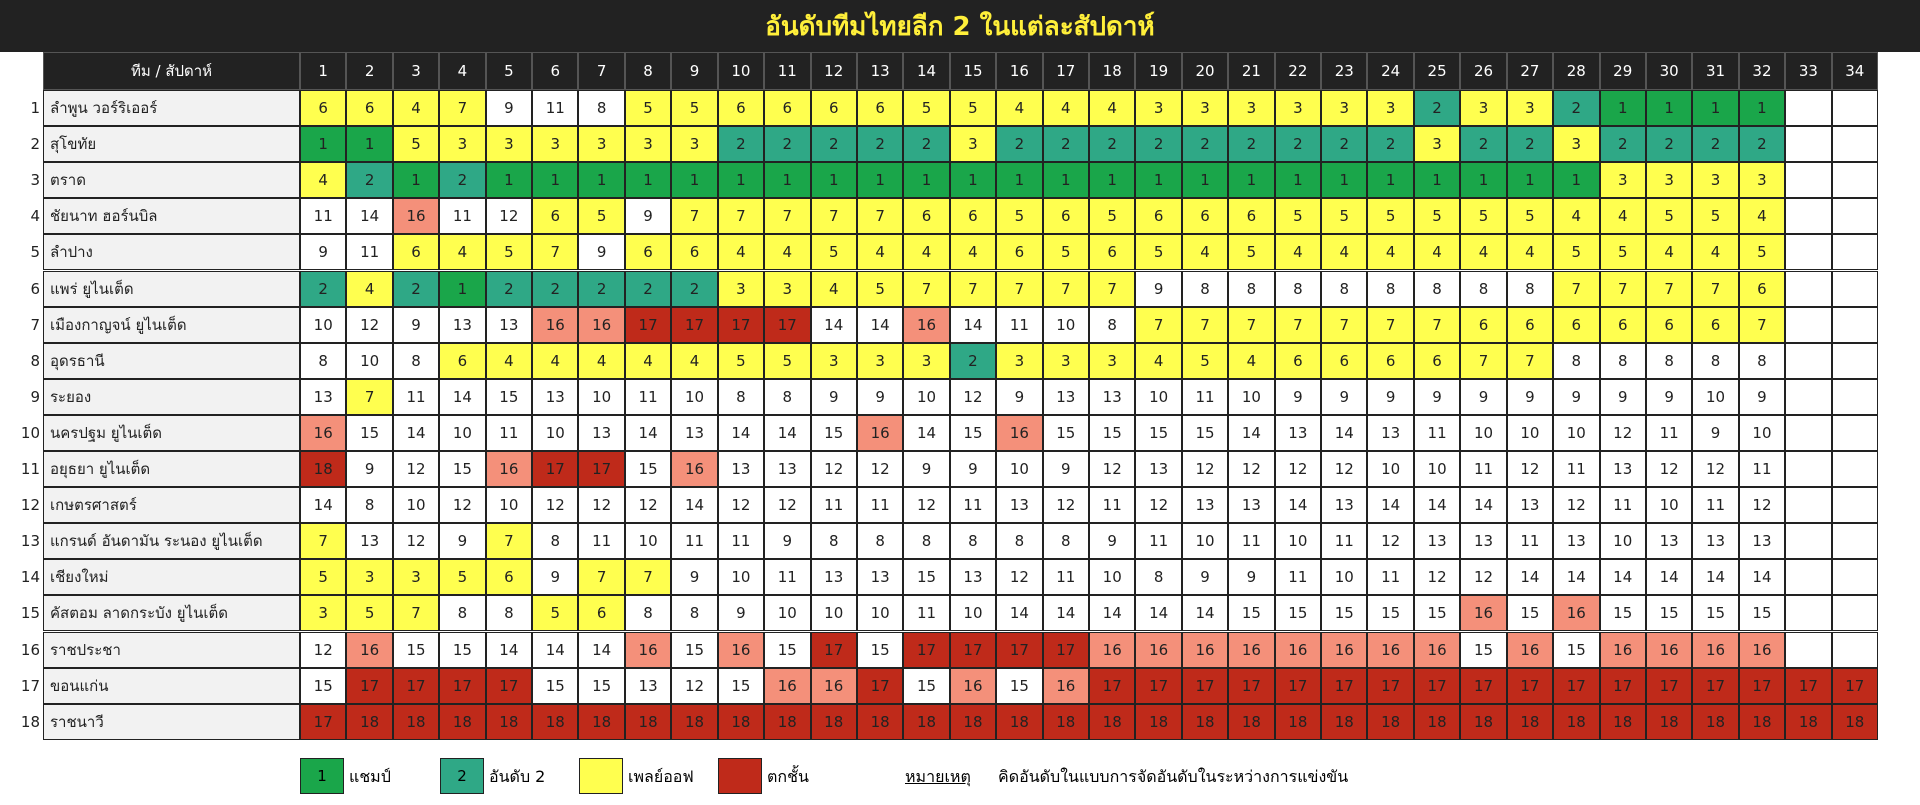  Describe the element at coordinates (171, 613) in the screenshot. I see `team-name: คัสตอม ลาดกระบัง ยูไนเต็ด` at that location.